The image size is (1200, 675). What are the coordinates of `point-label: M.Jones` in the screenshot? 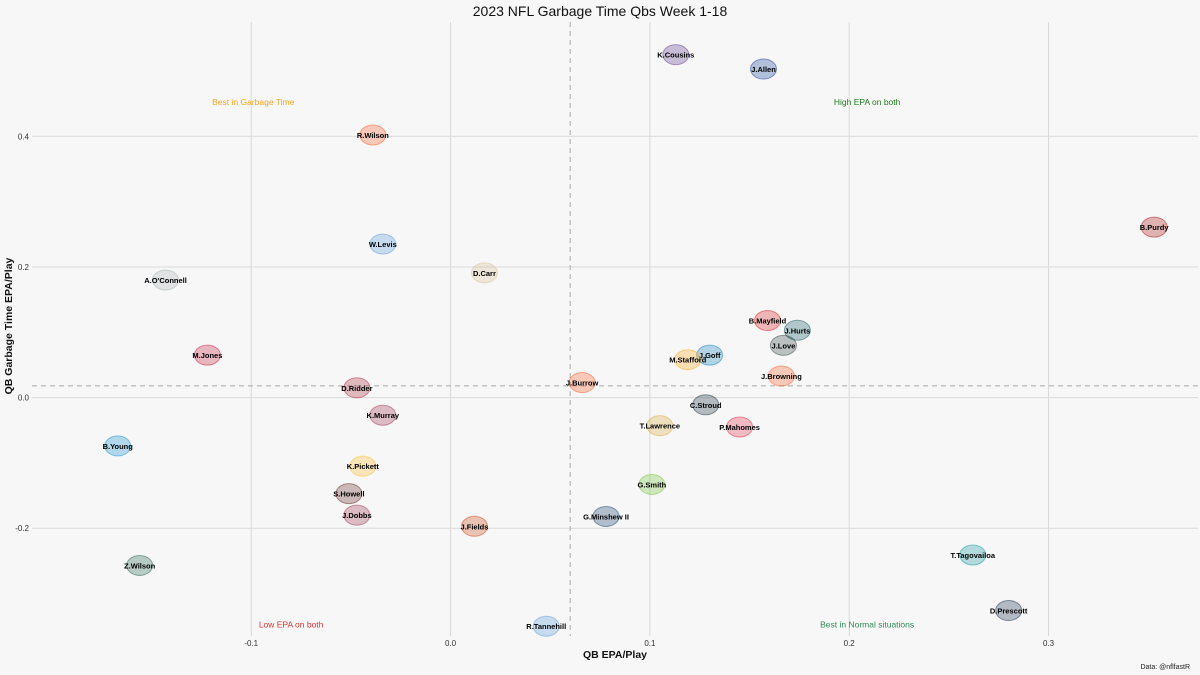 It's located at (207, 355).